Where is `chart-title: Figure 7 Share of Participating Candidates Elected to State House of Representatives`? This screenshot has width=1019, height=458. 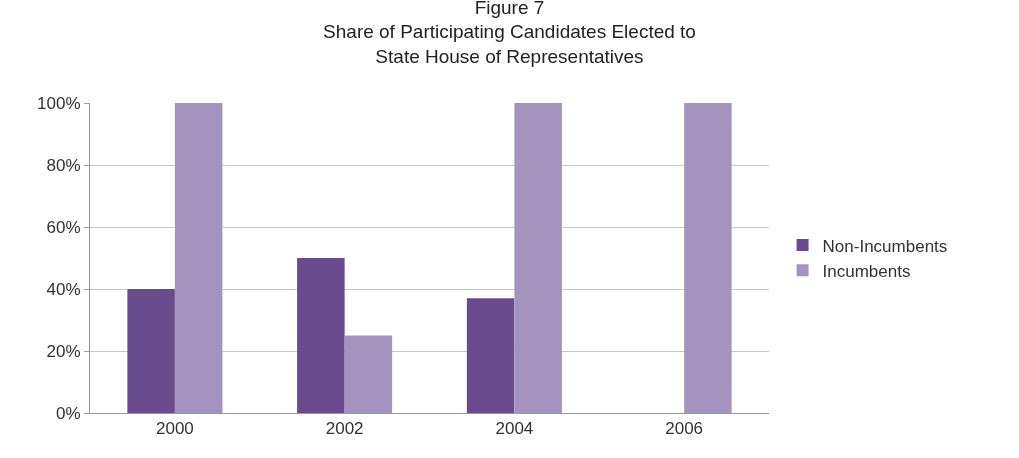
chart-title: Figure 7 Share of Participating Candidates Elected to State House of Representatives is located at coordinates (509, 34).